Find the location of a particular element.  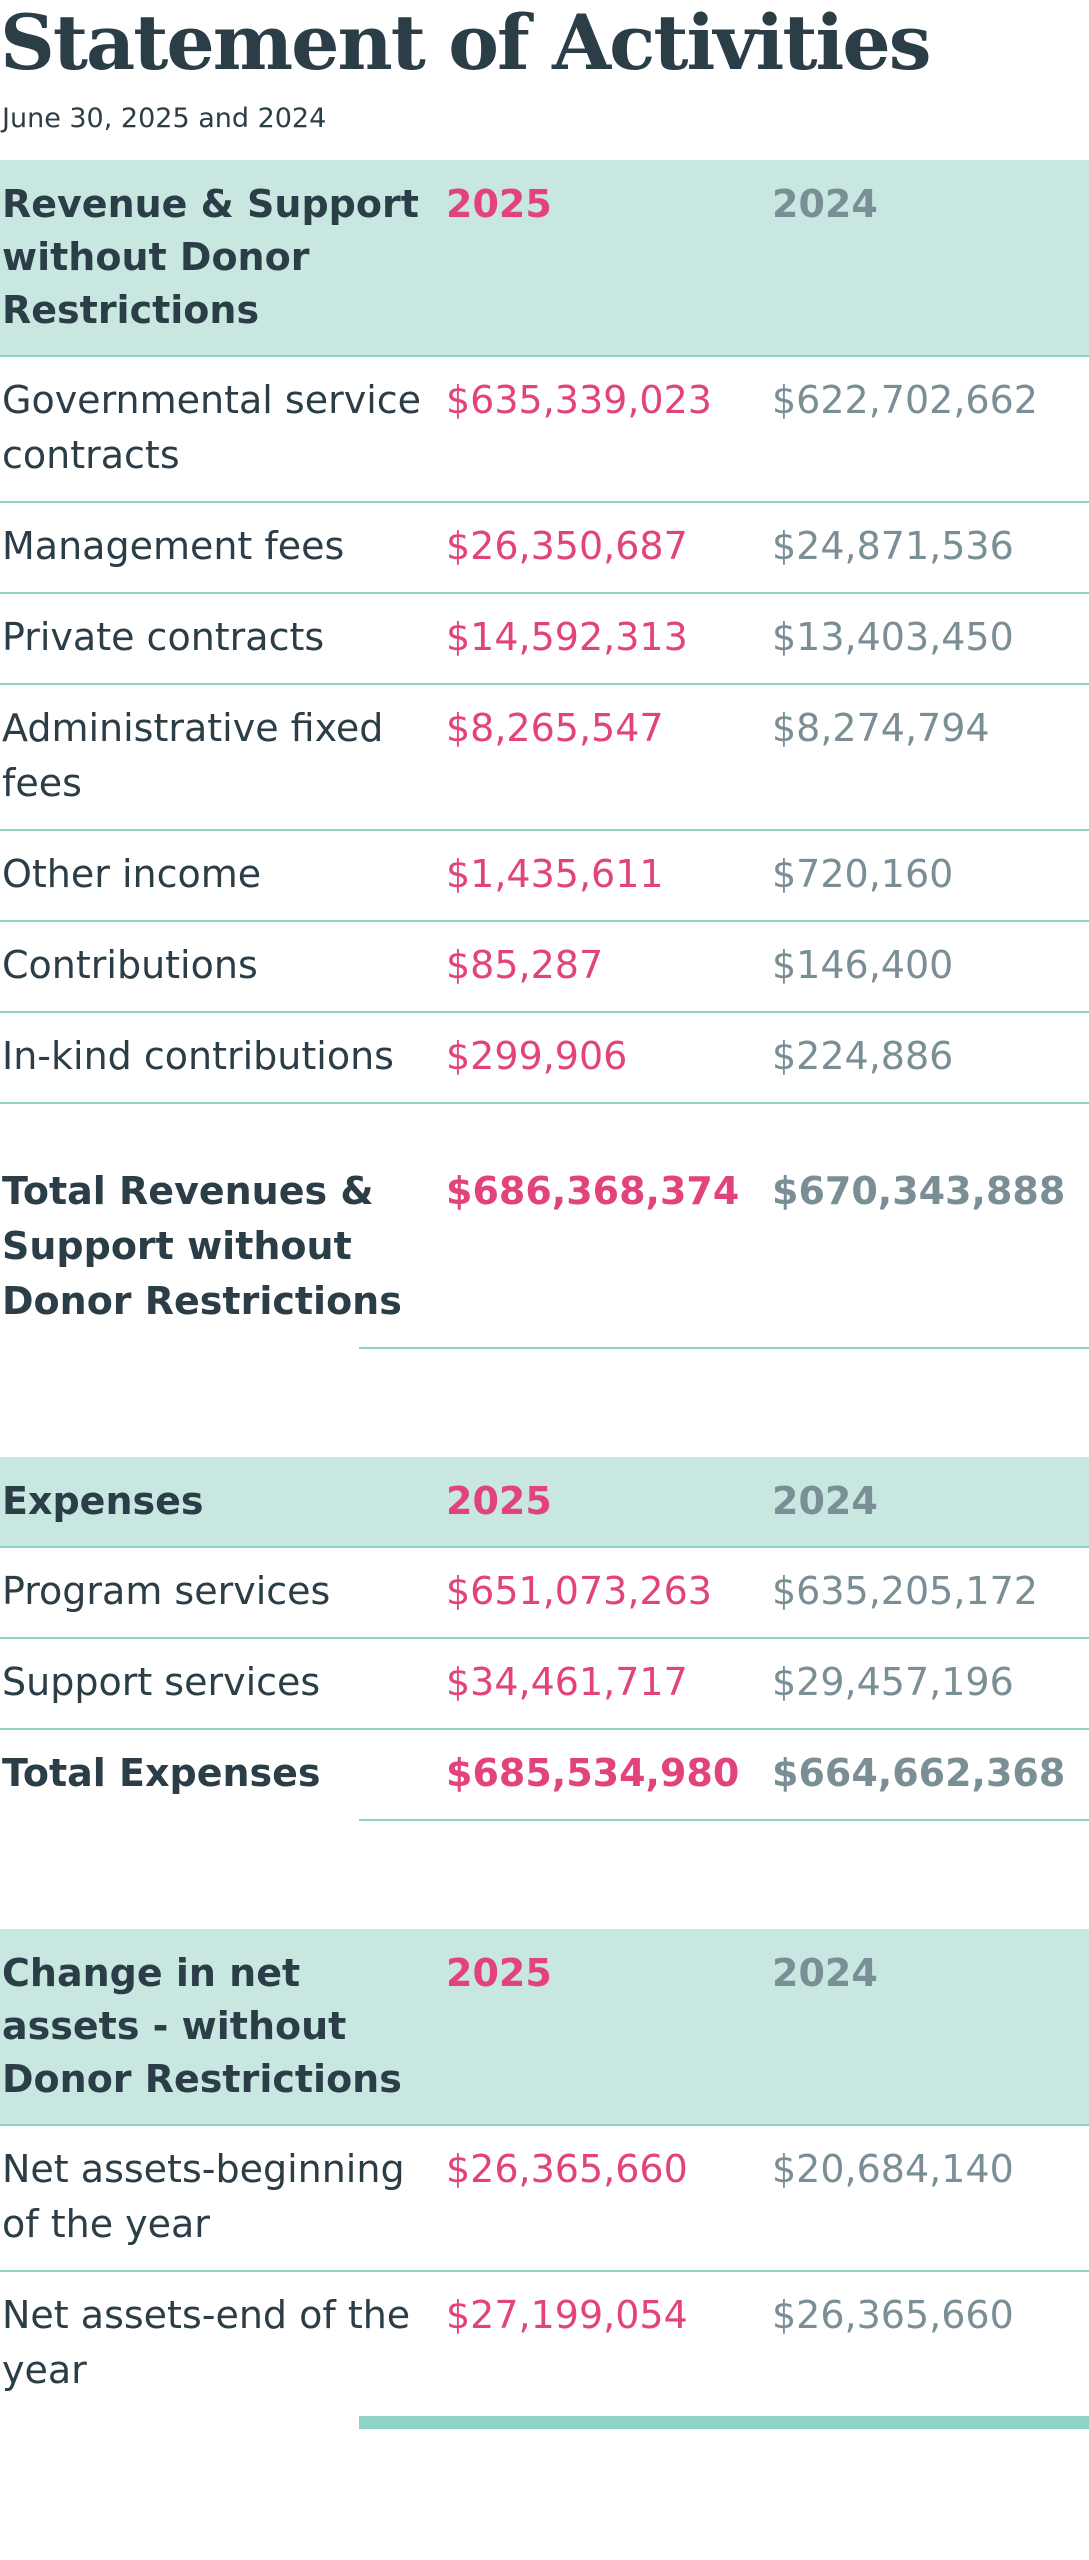

row-label: Support services is located at coordinates (161, 1682).